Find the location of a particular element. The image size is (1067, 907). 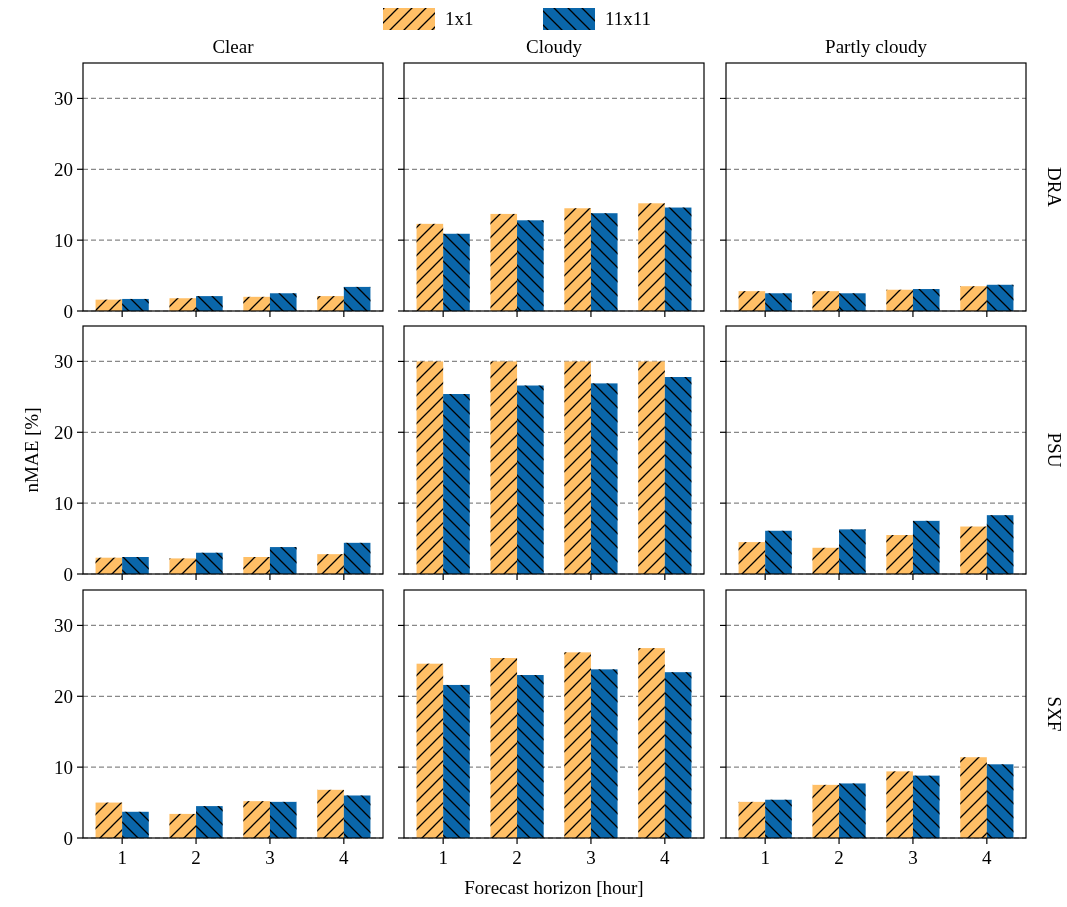

chart-title: Clear is located at coordinates (233, 46).